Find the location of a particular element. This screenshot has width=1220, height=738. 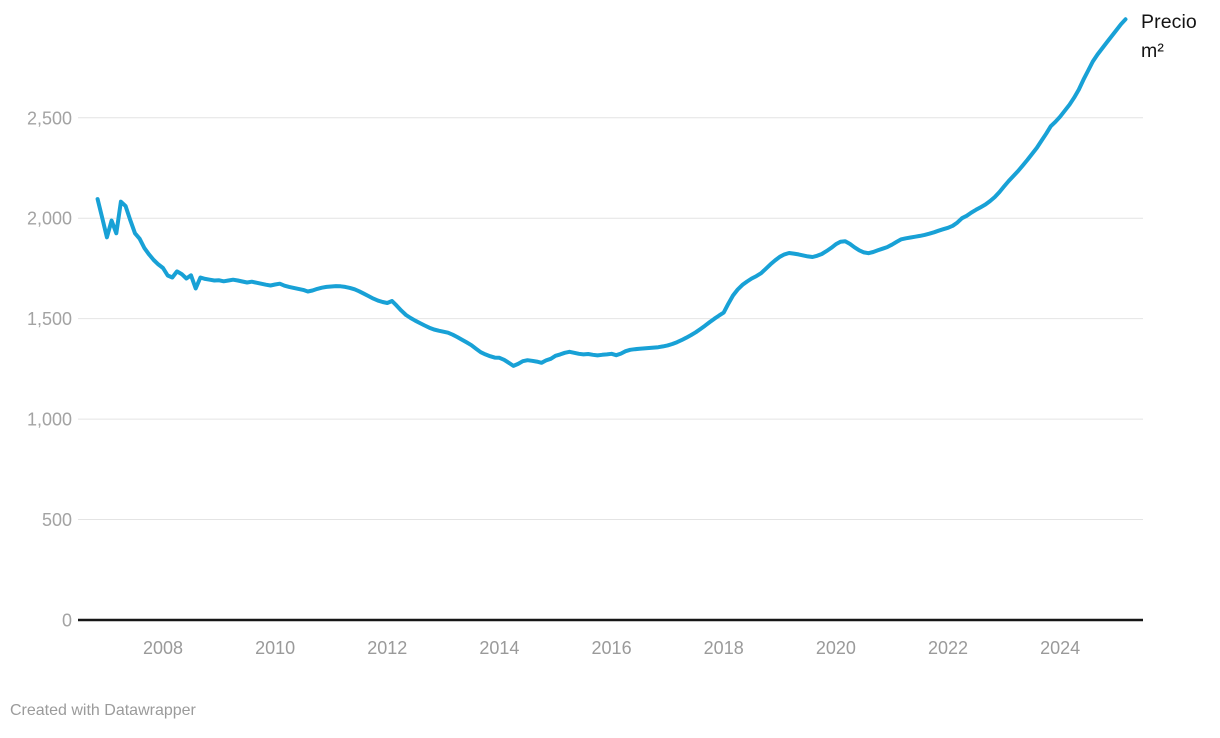

y-tick-label: 2,500 is located at coordinates (49, 118).